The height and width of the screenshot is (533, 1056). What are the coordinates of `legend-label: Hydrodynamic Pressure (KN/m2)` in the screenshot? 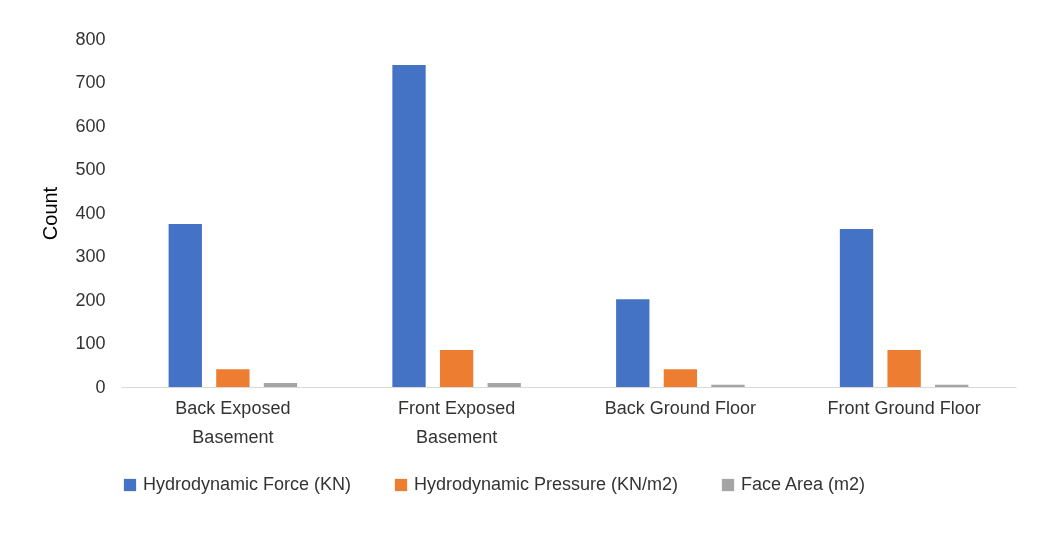 It's located at (546, 484).